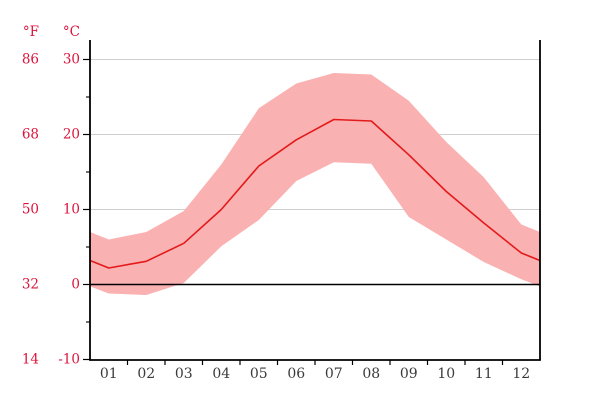  Describe the element at coordinates (69, 360) in the screenshot. I see `y-tick-label-c--10: -10` at that location.